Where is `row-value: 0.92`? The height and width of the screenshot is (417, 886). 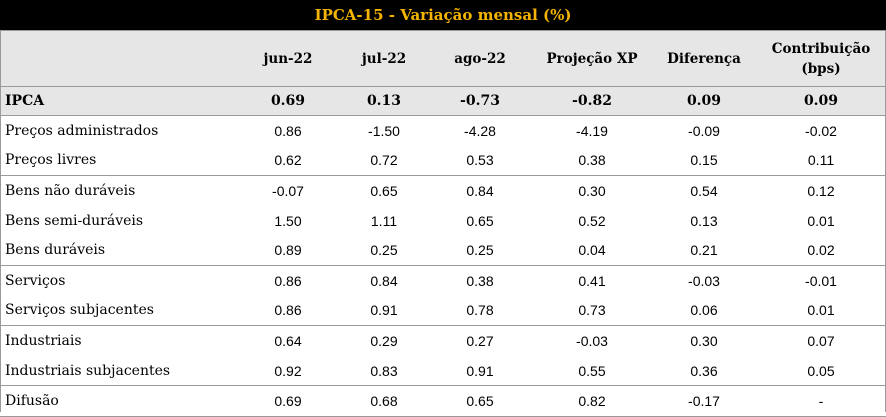 row-value: 0.92 is located at coordinates (288, 371).